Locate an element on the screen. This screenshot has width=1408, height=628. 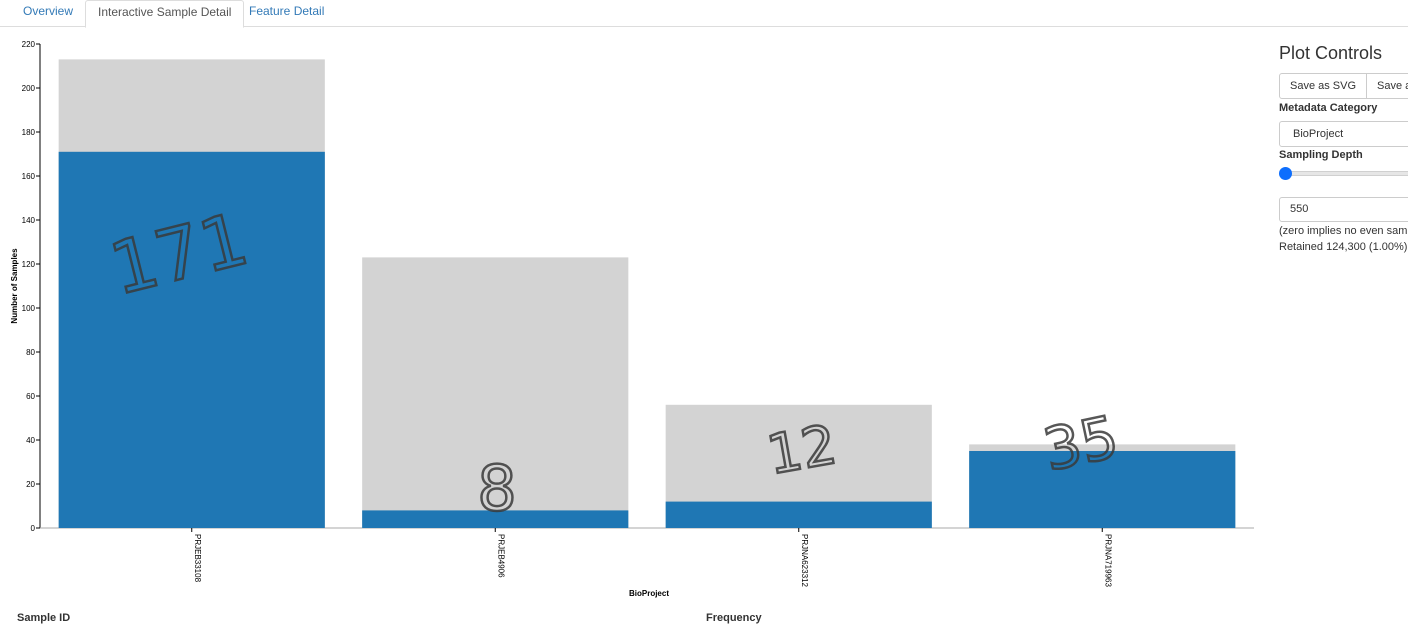
metadata-category-select: BioProject is located at coordinates (1343, 134).